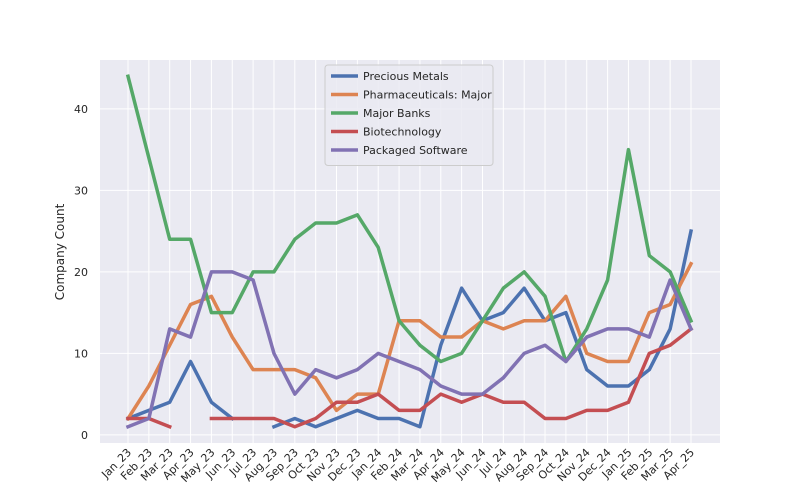 The height and width of the screenshot is (500, 800). Describe the element at coordinates (427, 95) in the screenshot. I see `legend-label: Pharmaceuticals: Major` at that location.